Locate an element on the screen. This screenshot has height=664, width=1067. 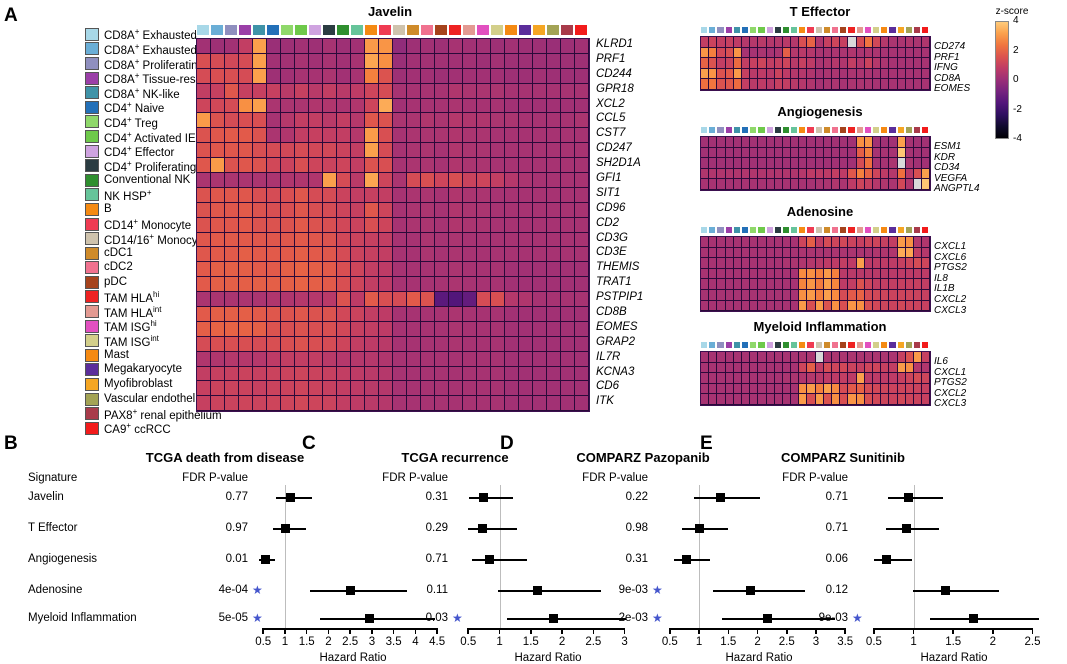
forest-pvalue: 0.12 is located at coordinates (836, 590).